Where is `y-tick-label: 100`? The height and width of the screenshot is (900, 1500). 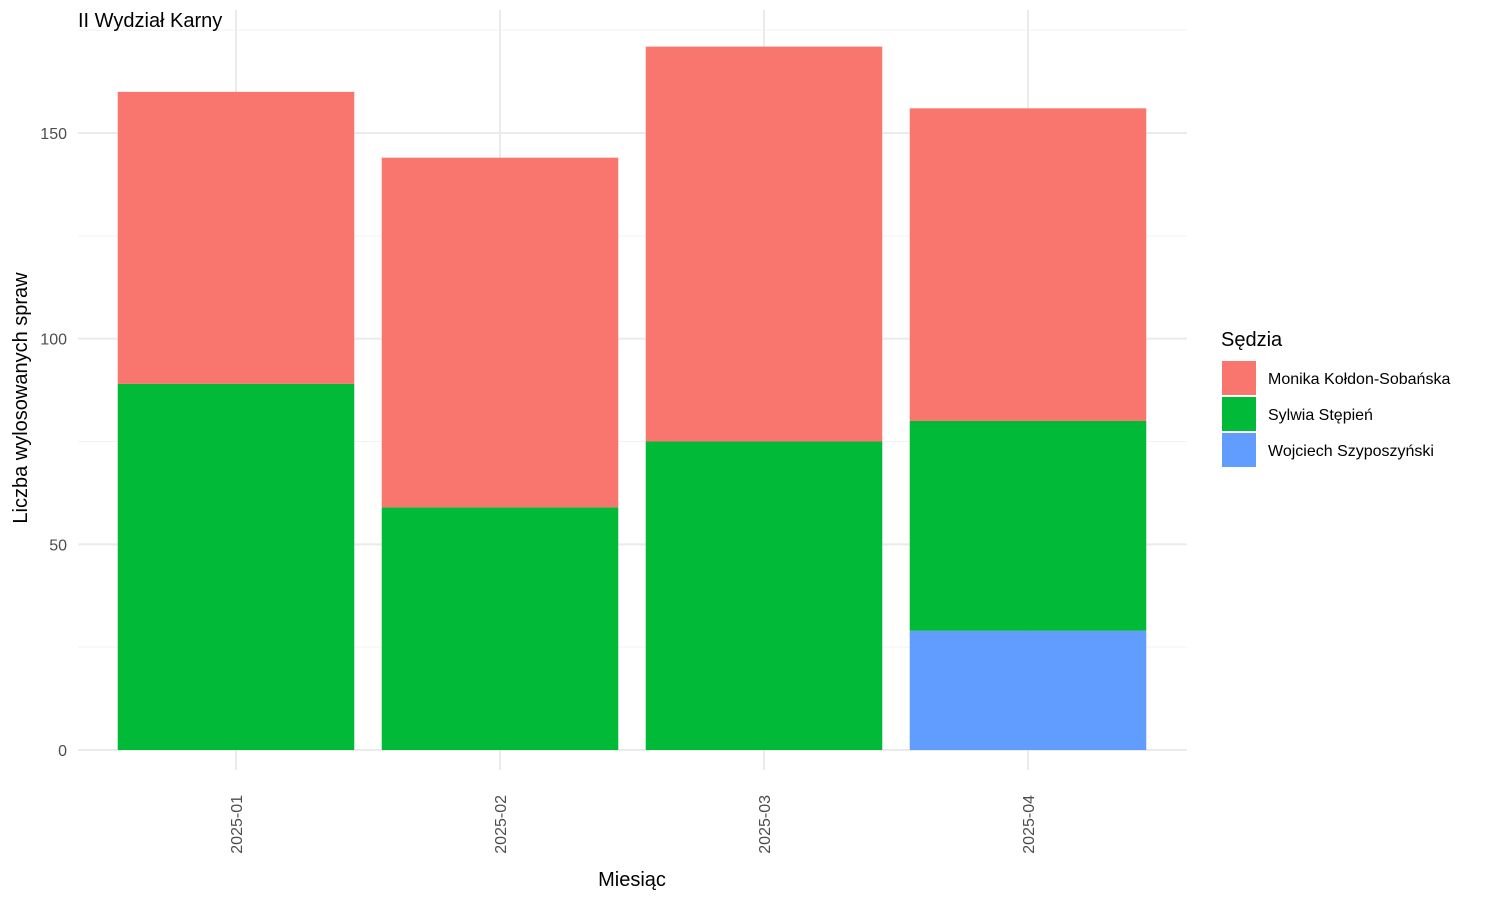 y-tick-label: 100 is located at coordinates (53, 340).